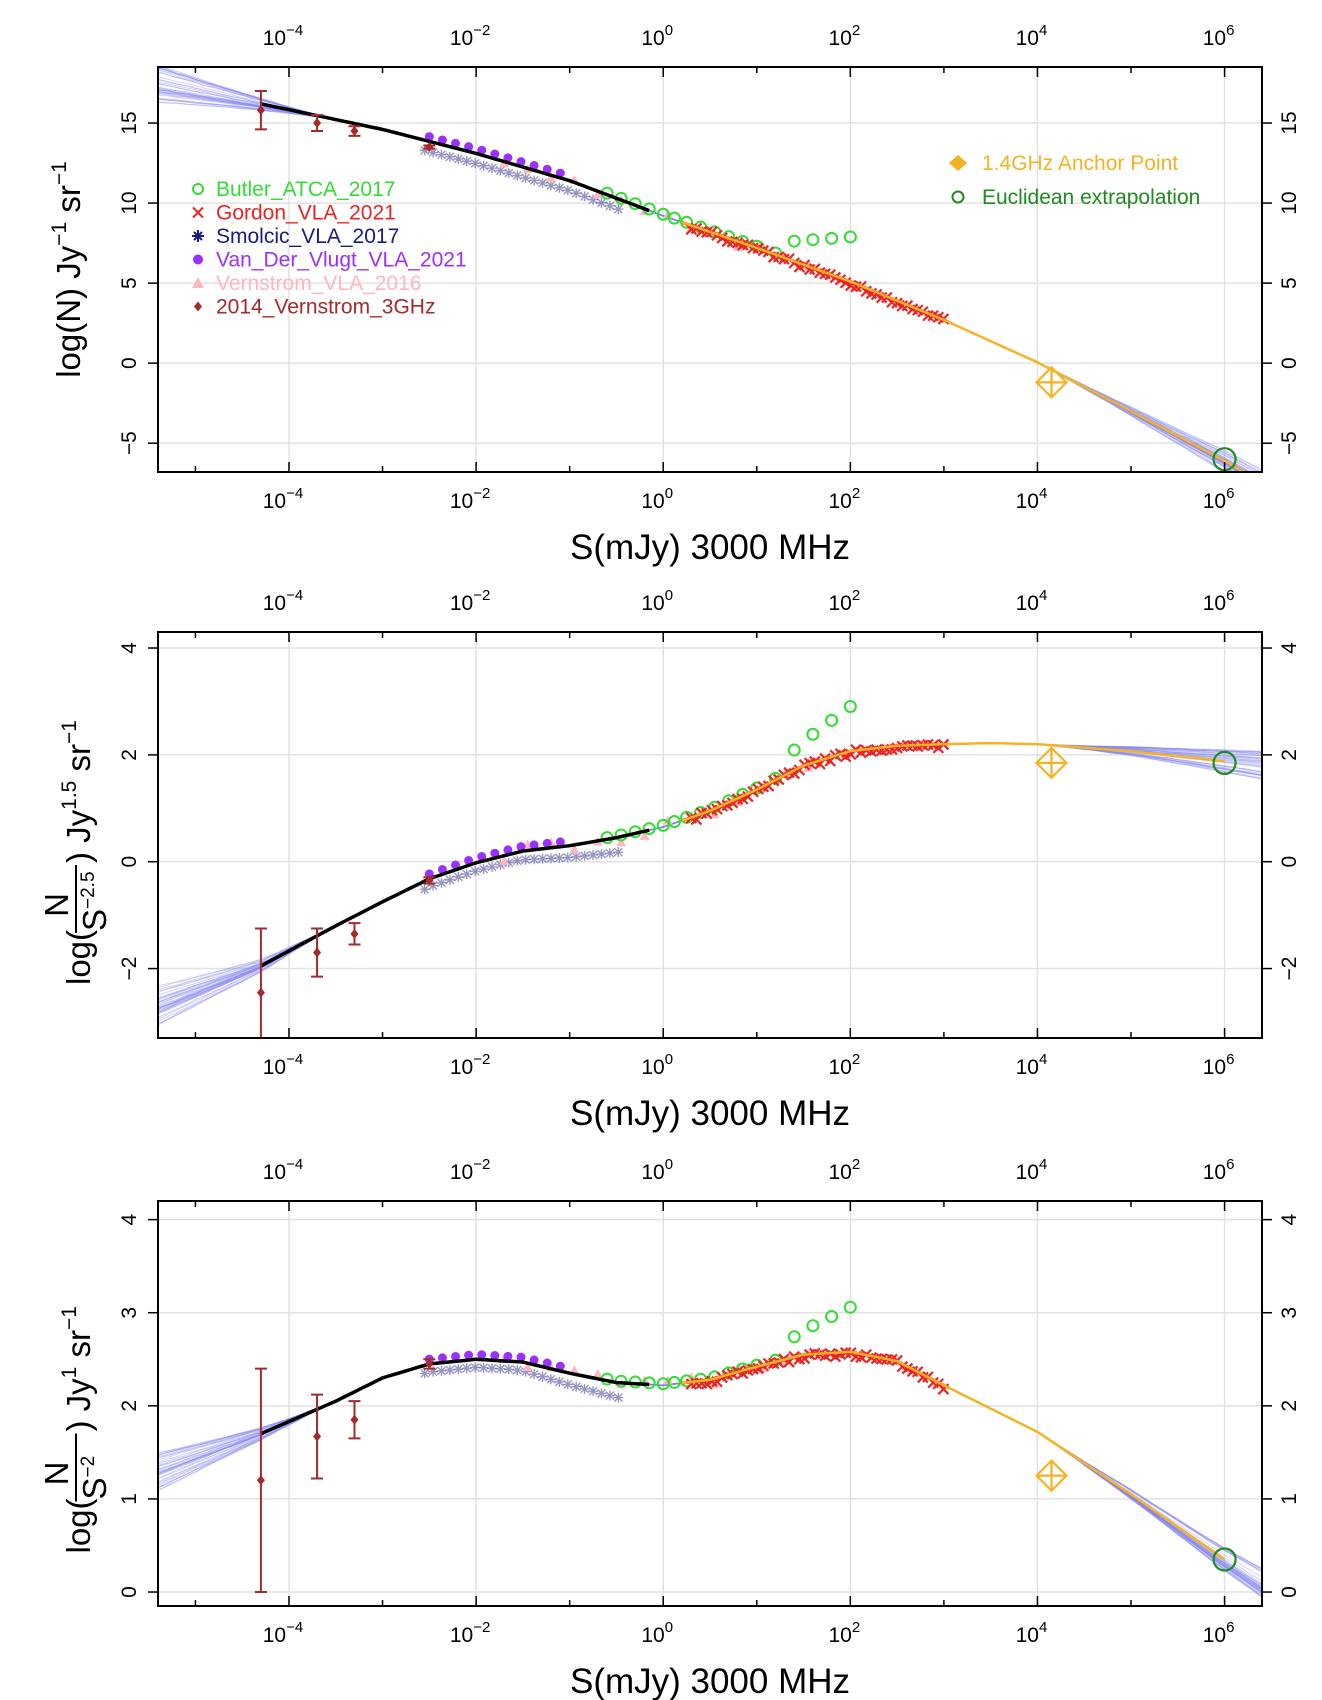 The width and height of the screenshot is (1322, 1700). What do you see at coordinates (844, 36) in the screenshot?
I see `x-tick-label-top: 10²` at bounding box center [844, 36].